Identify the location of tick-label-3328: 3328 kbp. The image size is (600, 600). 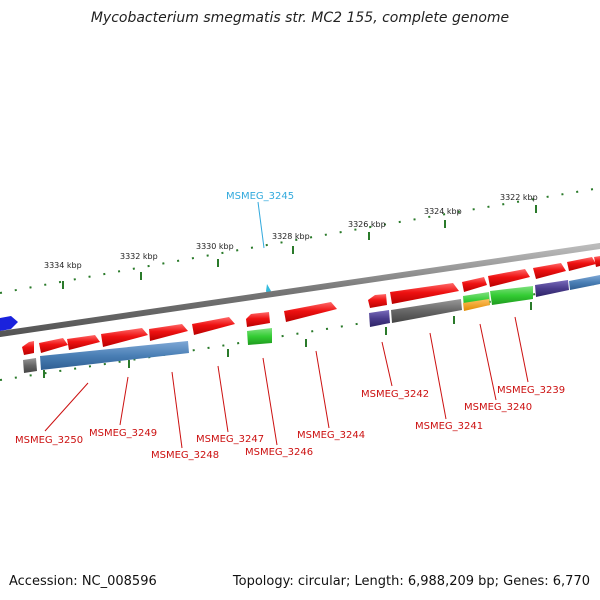
(291, 236).